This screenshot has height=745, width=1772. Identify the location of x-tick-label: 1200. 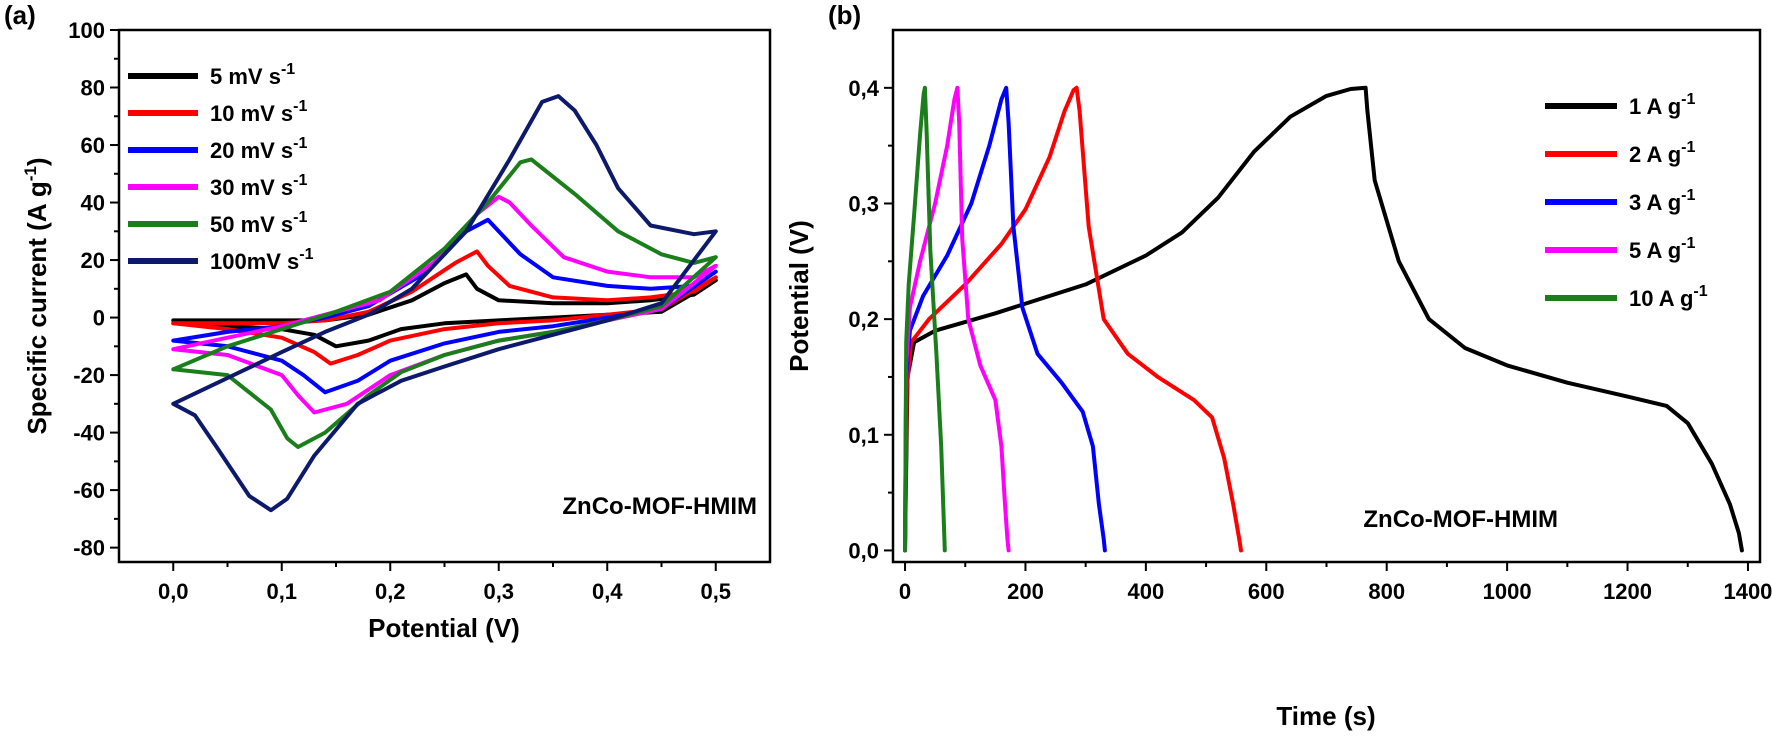
(1627, 591).